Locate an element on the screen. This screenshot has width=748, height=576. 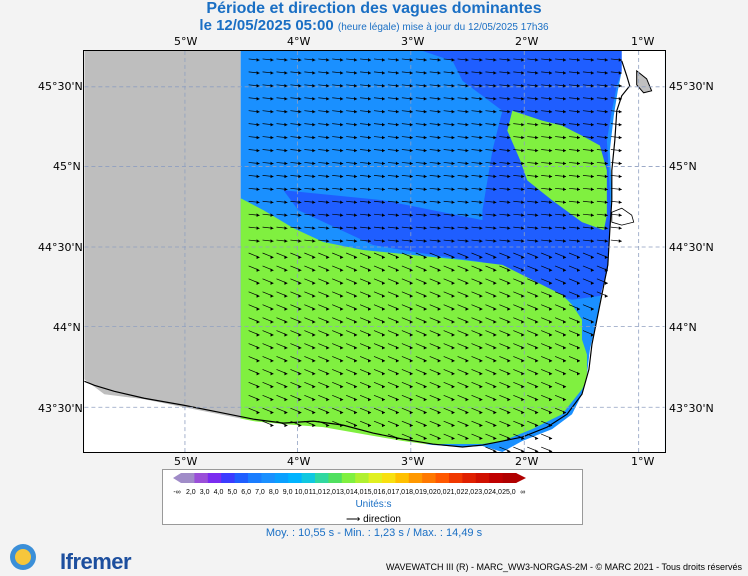
colorbar-tick-label: 4,0 is located at coordinates (219, 492).